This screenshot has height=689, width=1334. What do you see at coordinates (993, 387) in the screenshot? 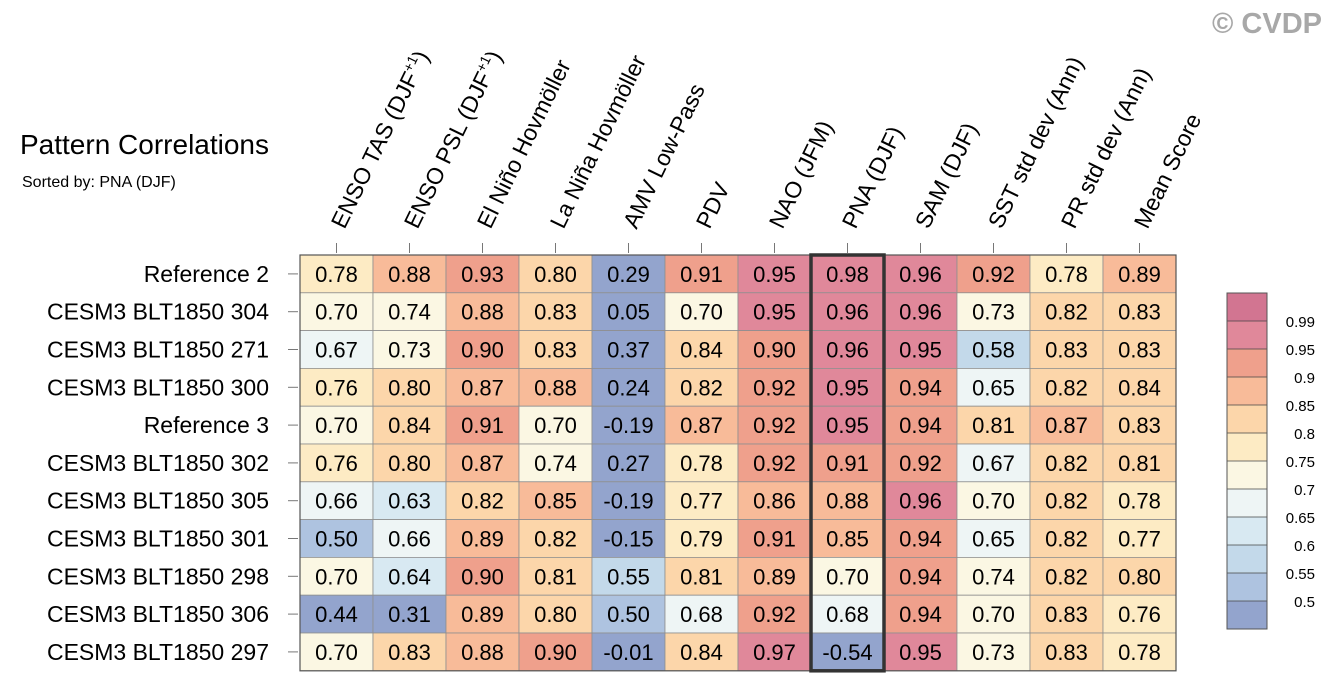
I see `cell-value-label: 0.65` at bounding box center [993, 387].